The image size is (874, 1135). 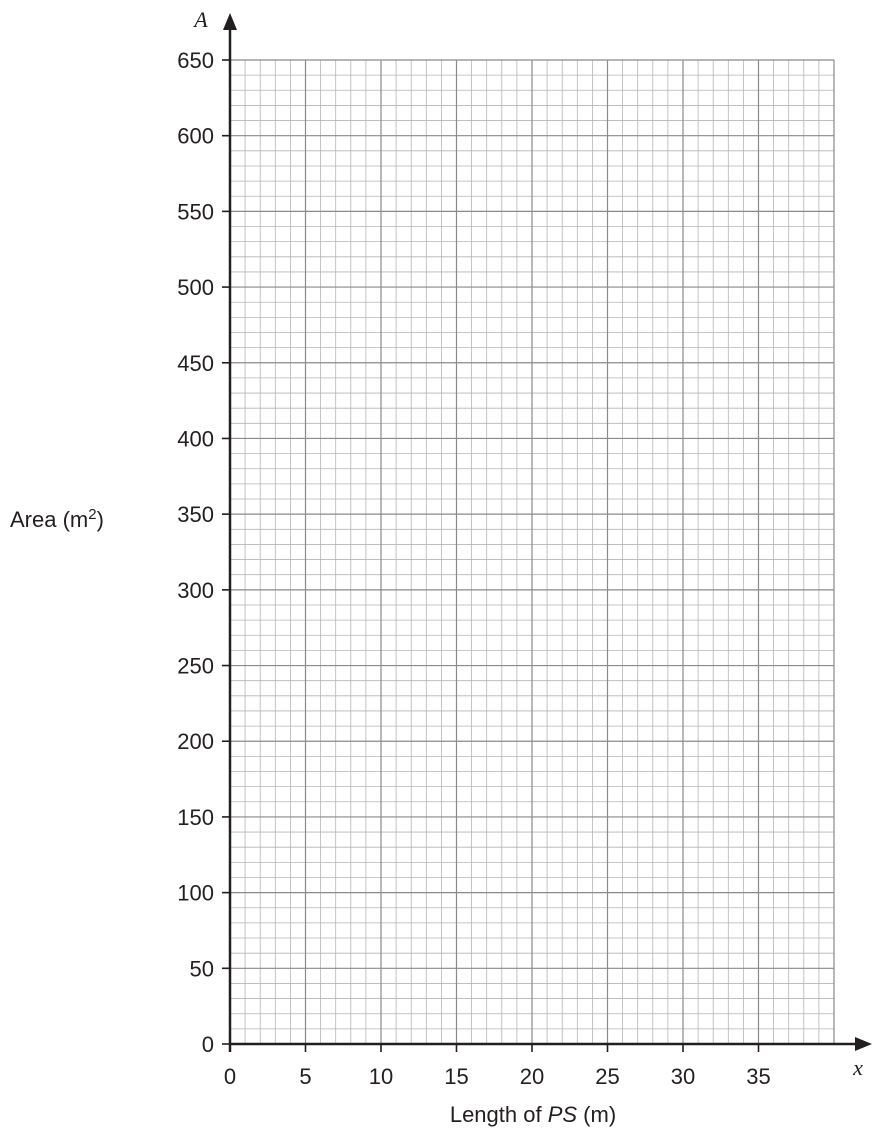 What do you see at coordinates (195, 817) in the screenshot?
I see `y-tick-label: 150` at bounding box center [195, 817].